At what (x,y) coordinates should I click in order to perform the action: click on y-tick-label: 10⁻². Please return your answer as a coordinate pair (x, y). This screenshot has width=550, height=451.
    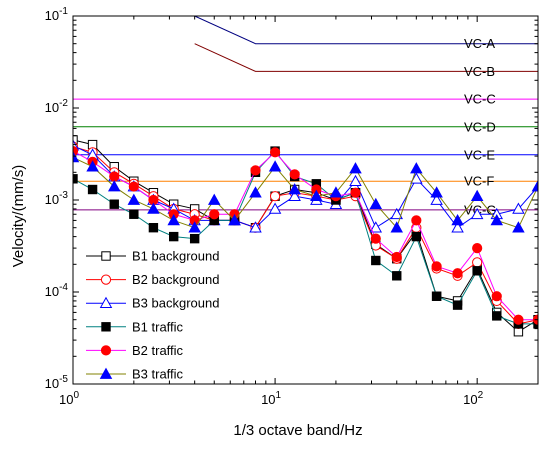
    Looking at the image, I should click on (57, 106).